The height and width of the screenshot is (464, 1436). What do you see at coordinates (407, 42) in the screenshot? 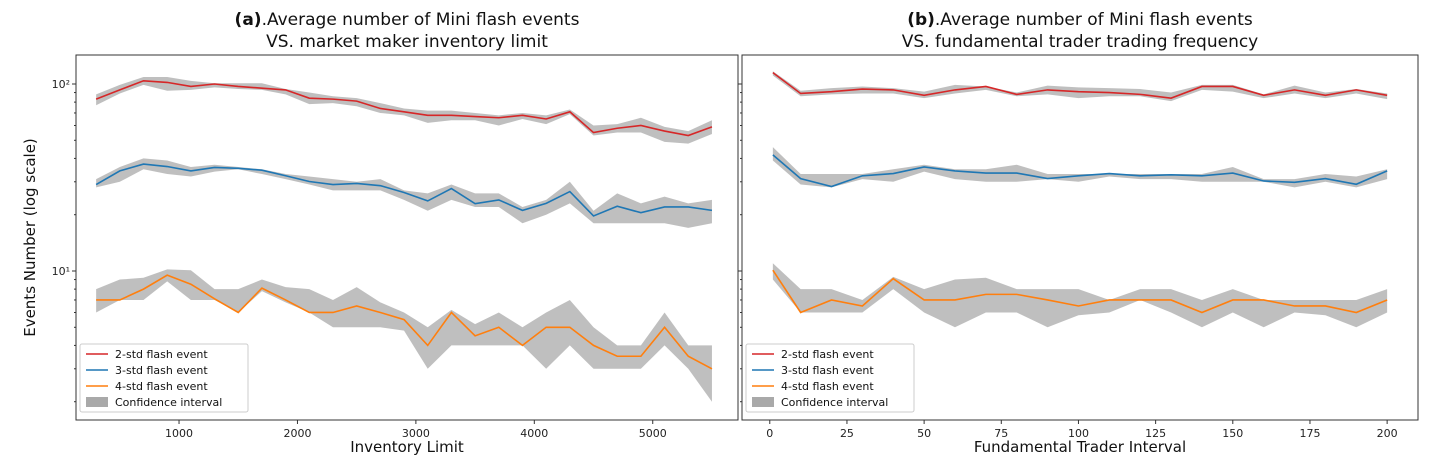
I see `chart-title-line2: VS. market maker inventory limit` at bounding box center [407, 42].